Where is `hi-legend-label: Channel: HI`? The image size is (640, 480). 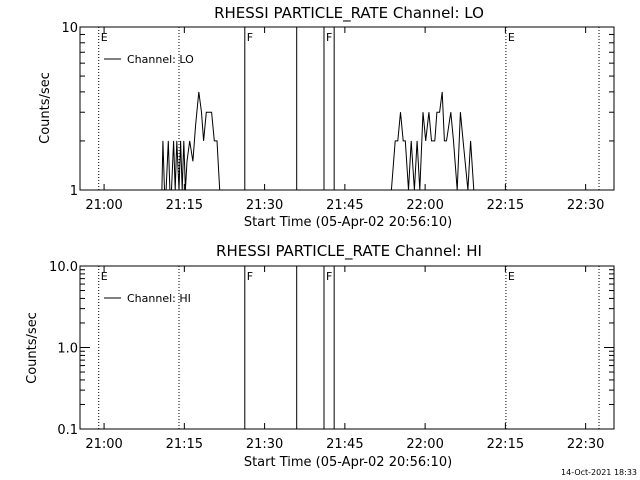
hi-legend-label: Channel: HI is located at coordinates (159, 298).